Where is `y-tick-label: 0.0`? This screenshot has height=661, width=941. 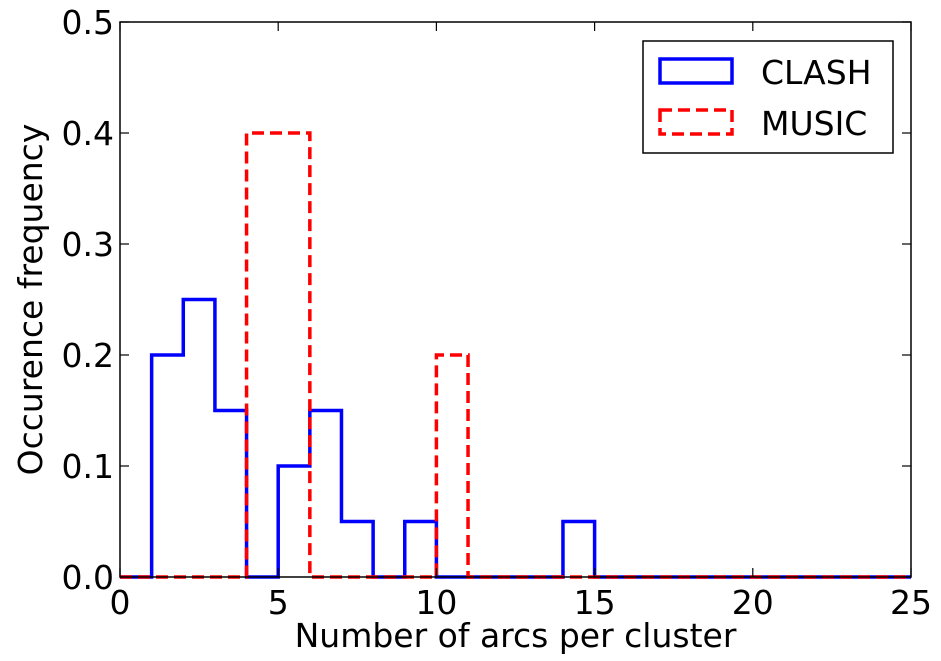
y-tick-label: 0.0 is located at coordinates (88, 577).